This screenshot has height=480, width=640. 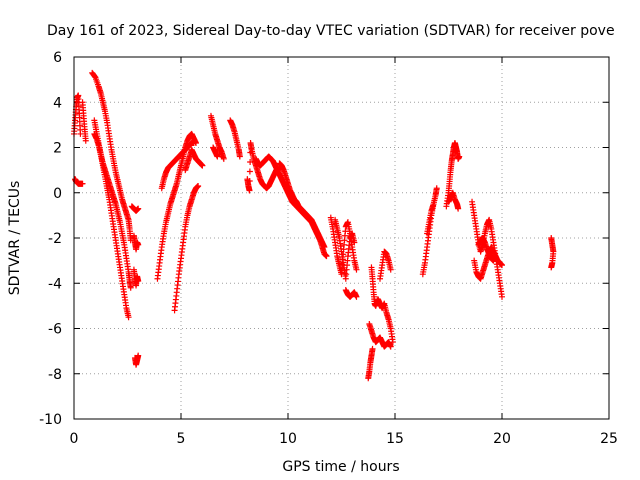 What do you see at coordinates (74, 439) in the screenshot?
I see `x-tick-label: 0` at bounding box center [74, 439].